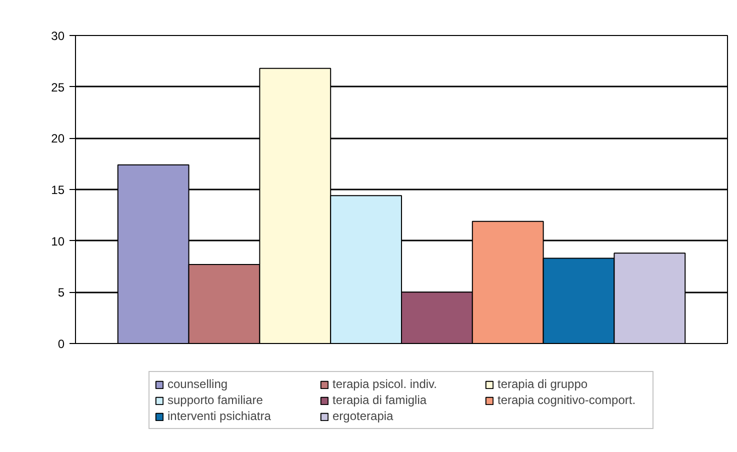 The width and height of the screenshot is (737, 452). Describe the element at coordinates (380, 400) in the screenshot. I see `legend-label: terapia di famiglia` at that location.